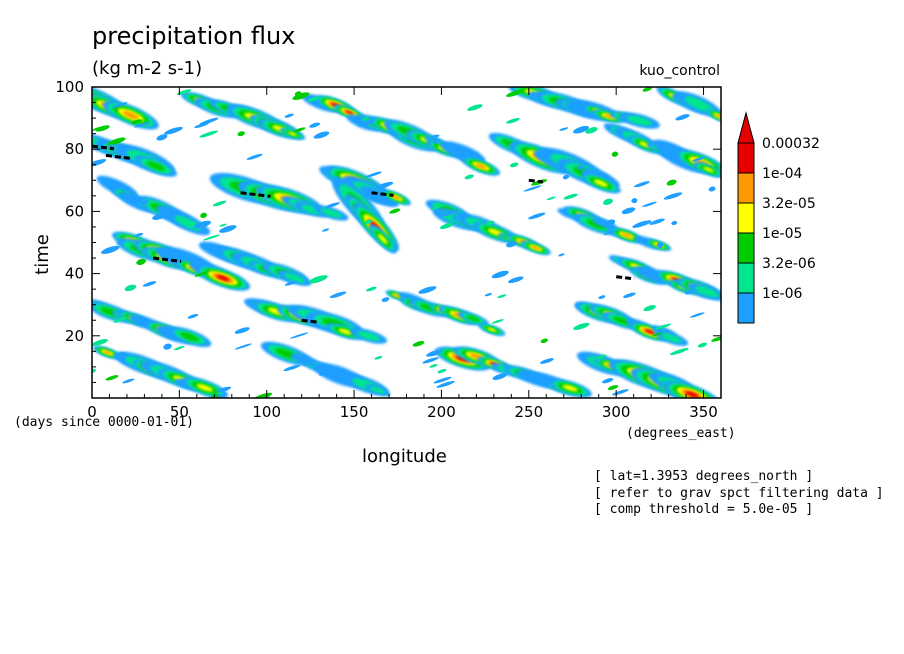  What do you see at coordinates (354, 412) in the screenshot?
I see `x-tick-label: 150` at bounding box center [354, 412].